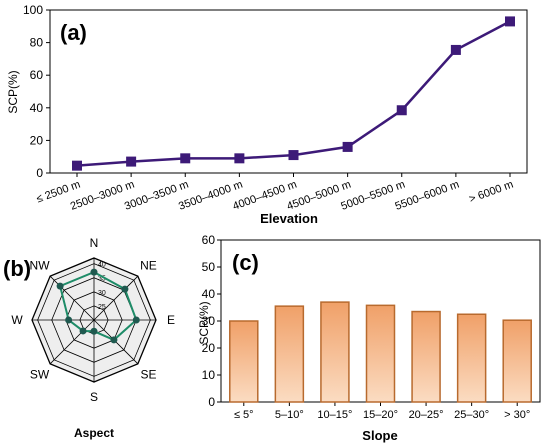 This screenshot has width=550, height=446. What do you see at coordinates (289, 415) in the screenshot?
I see `panel-c-xtick-label: 5–10°` at bounding box center [289, 415].